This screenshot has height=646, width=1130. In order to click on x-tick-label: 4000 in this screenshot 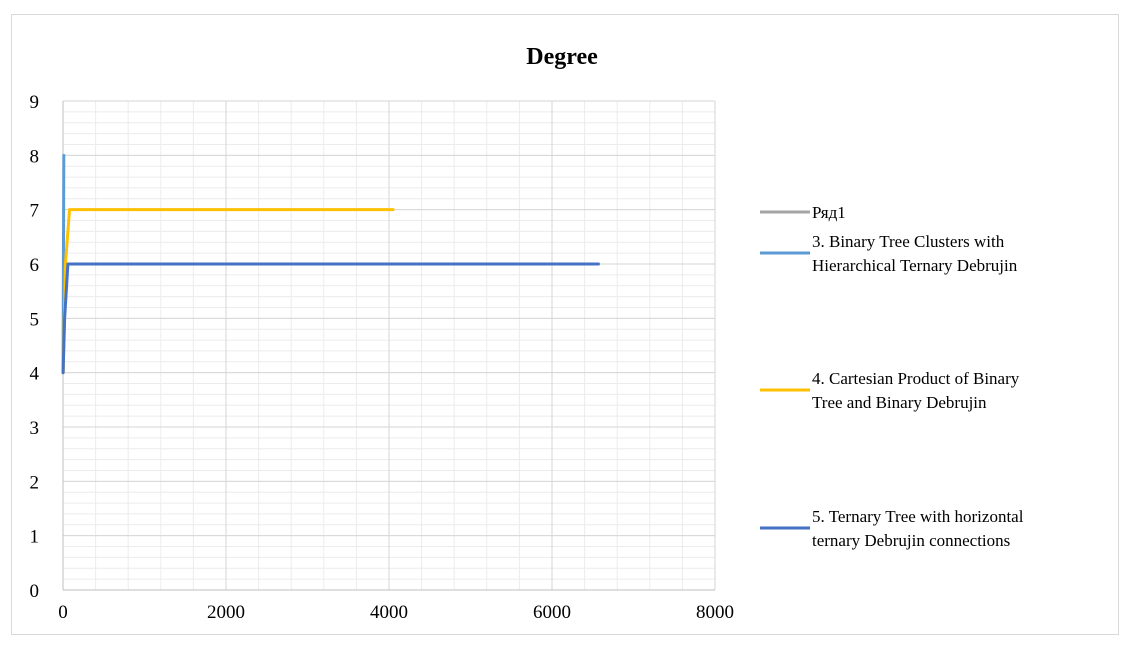, I will do `click(389, 612)`.